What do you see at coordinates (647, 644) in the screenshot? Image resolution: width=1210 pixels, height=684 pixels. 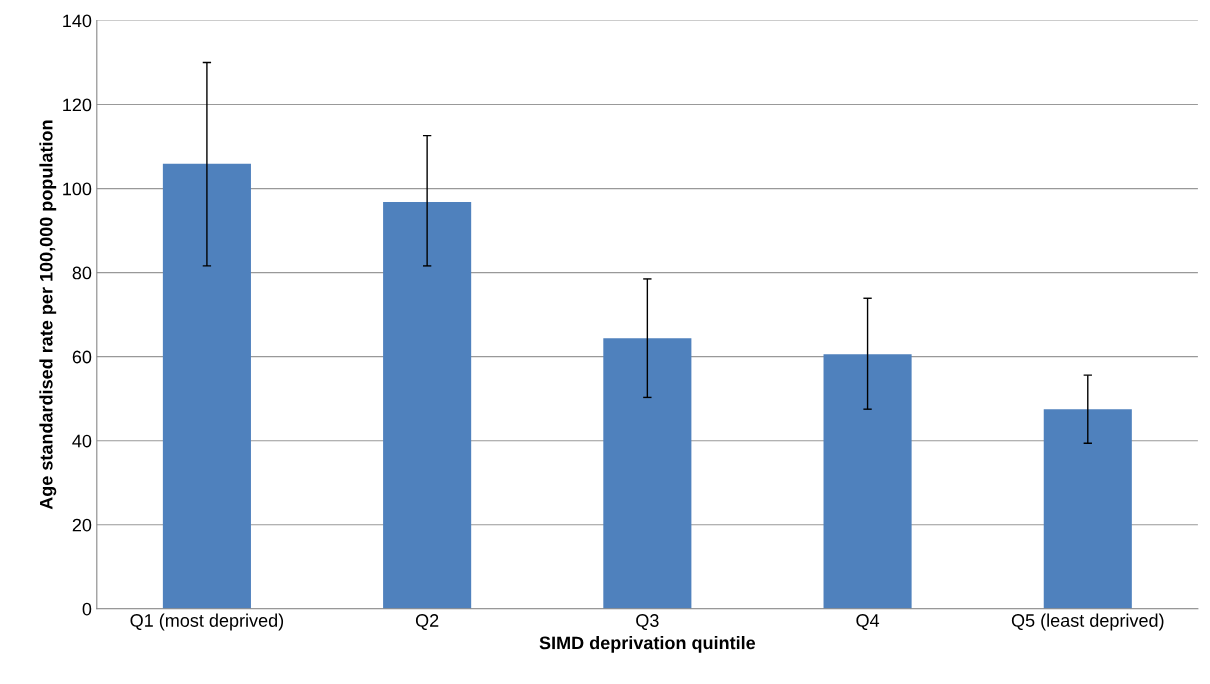 I see `x-axis-title: SIMD deprivation quintile` at bounding box center [647, 644].